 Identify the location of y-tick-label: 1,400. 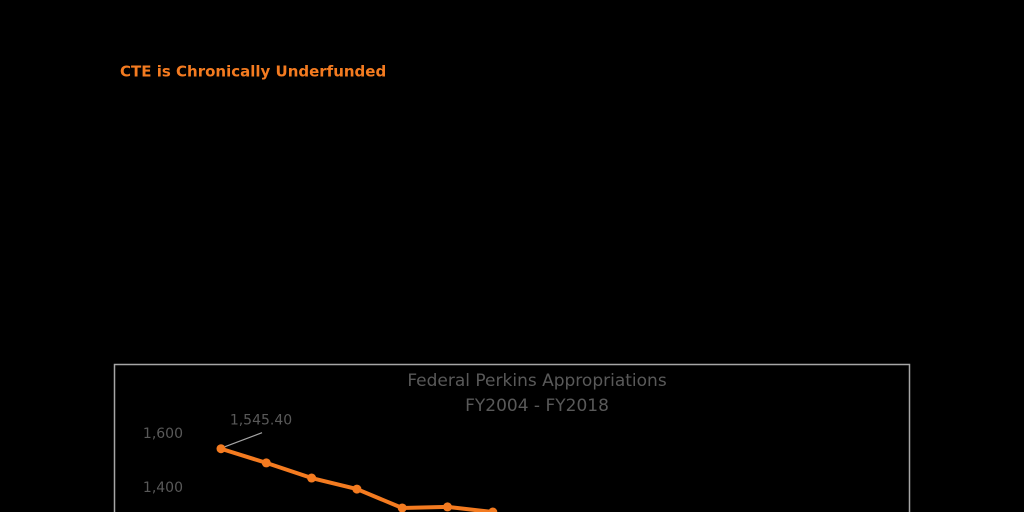
(163, 488).